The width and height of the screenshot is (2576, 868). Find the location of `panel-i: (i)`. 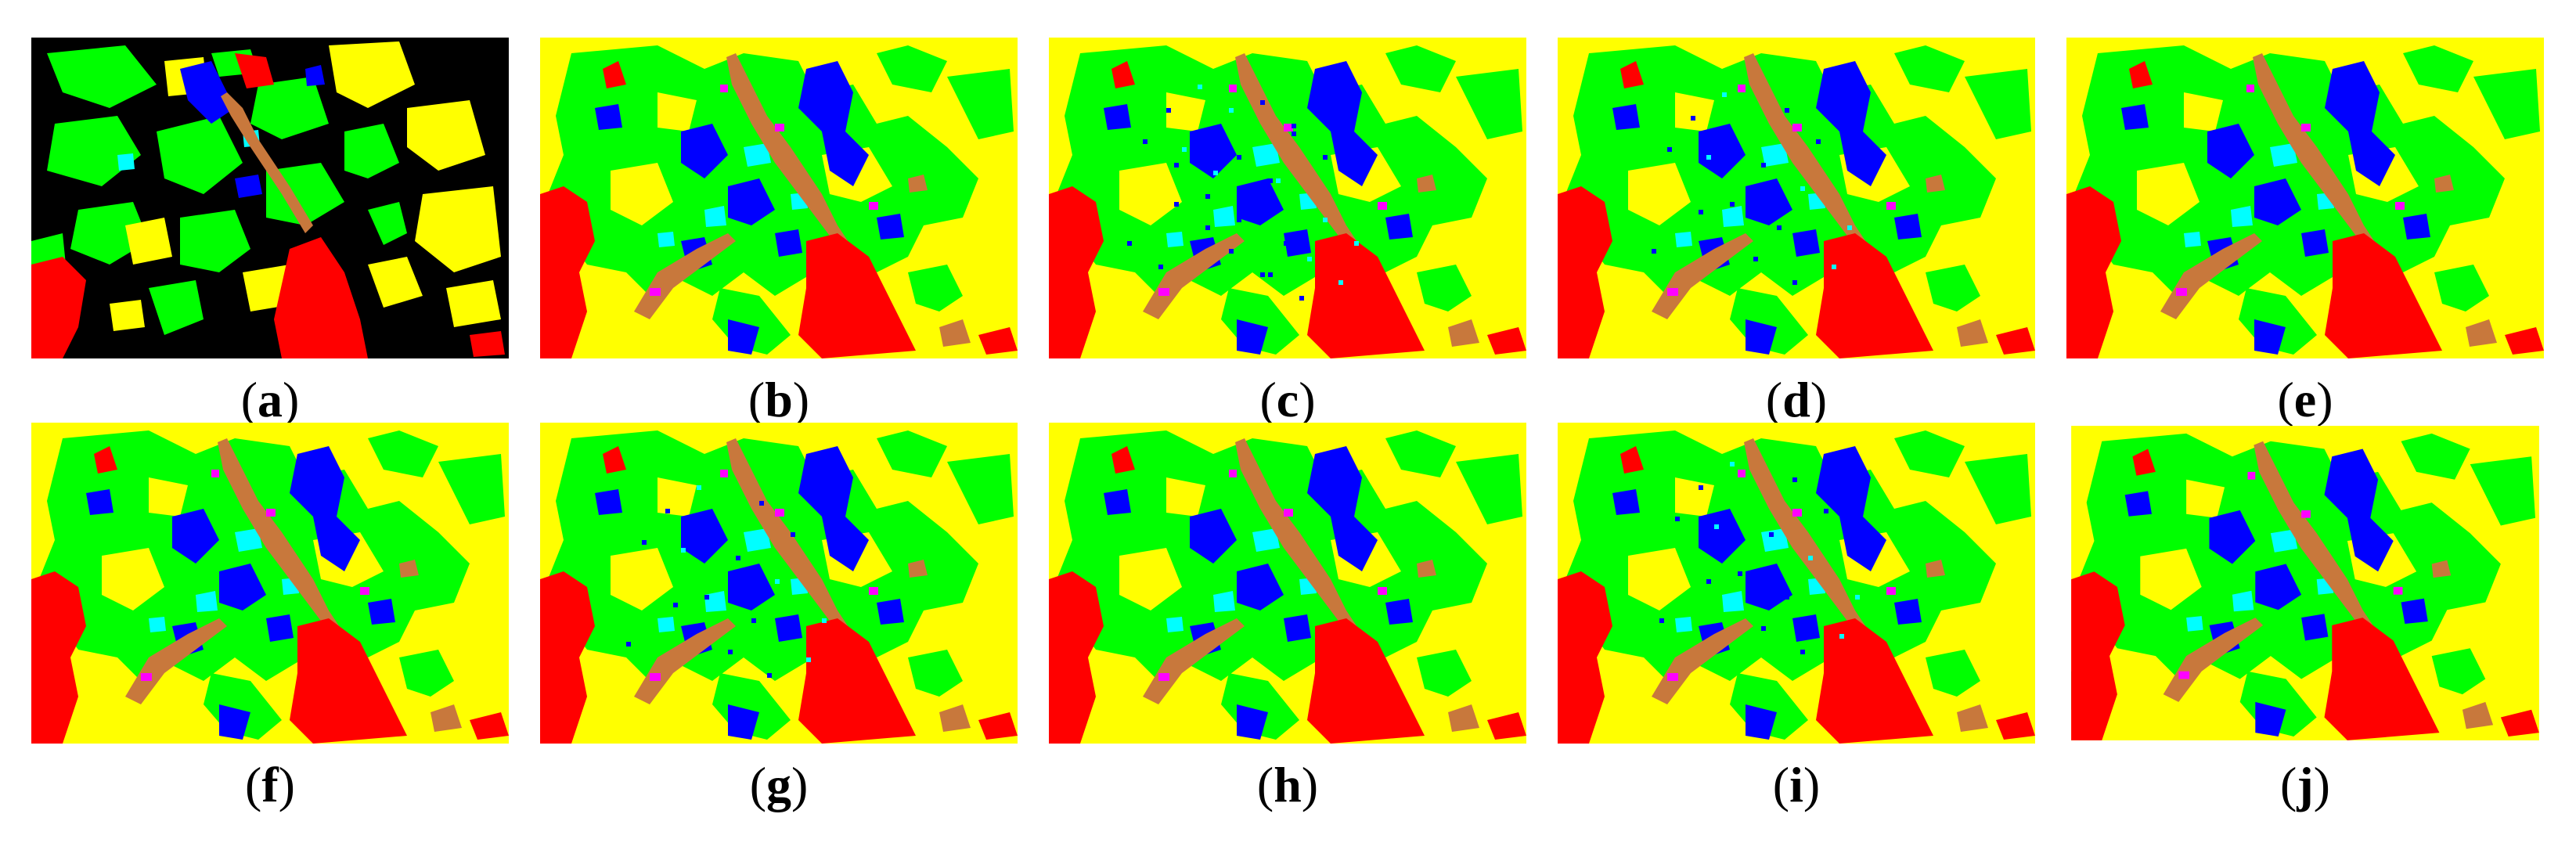

panel-i: (i) is located at coordinates (1796, 618).